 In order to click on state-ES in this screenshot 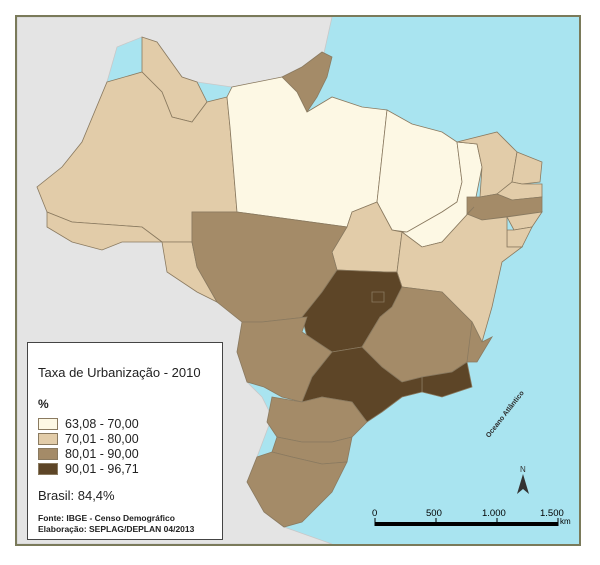, I will do `click(480, 341)`.